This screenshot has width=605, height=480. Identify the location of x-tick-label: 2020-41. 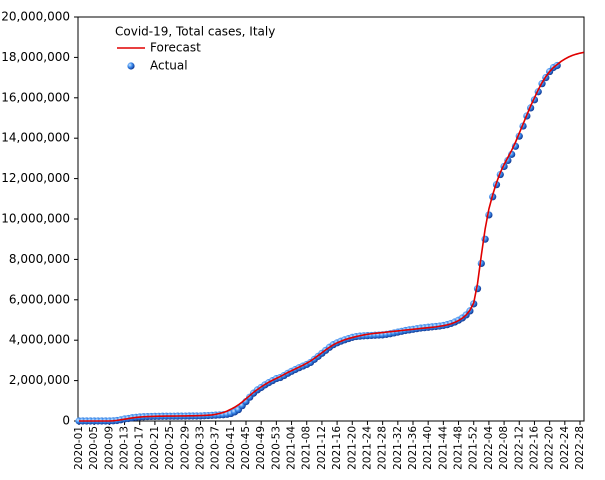
(231, 448).